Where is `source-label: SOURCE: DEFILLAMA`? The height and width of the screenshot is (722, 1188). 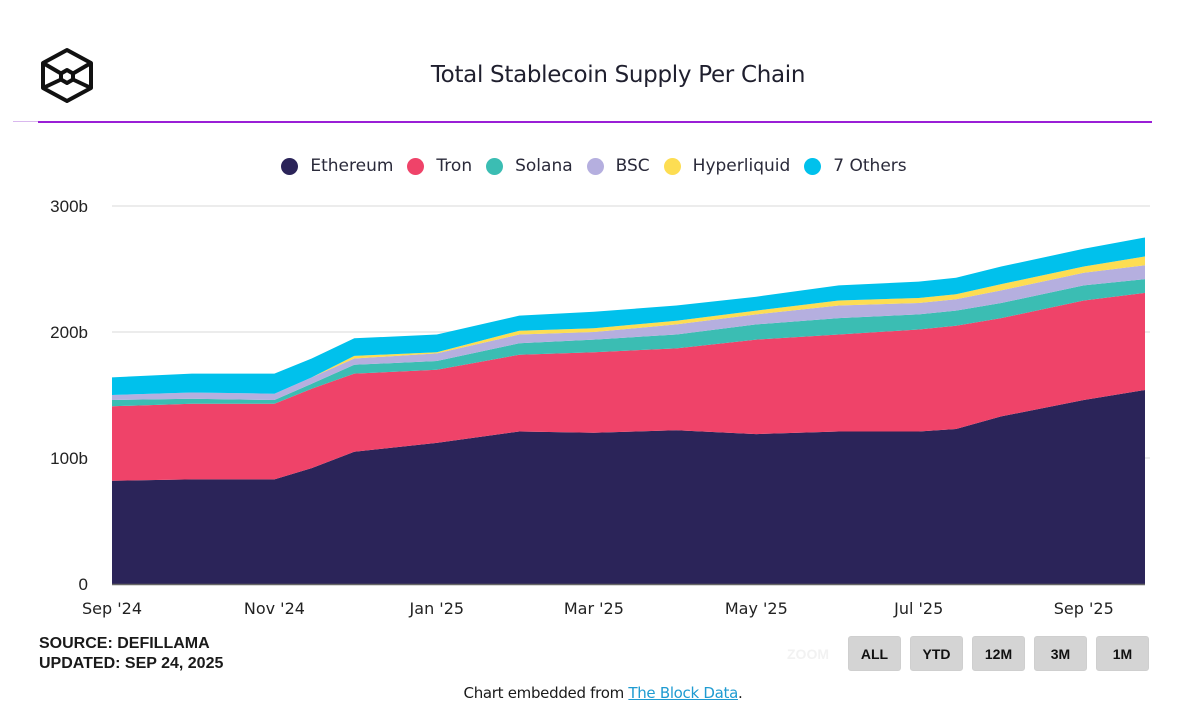 source-label: SOURCE: DEFILLAMA is located at coordinates (124, 643).